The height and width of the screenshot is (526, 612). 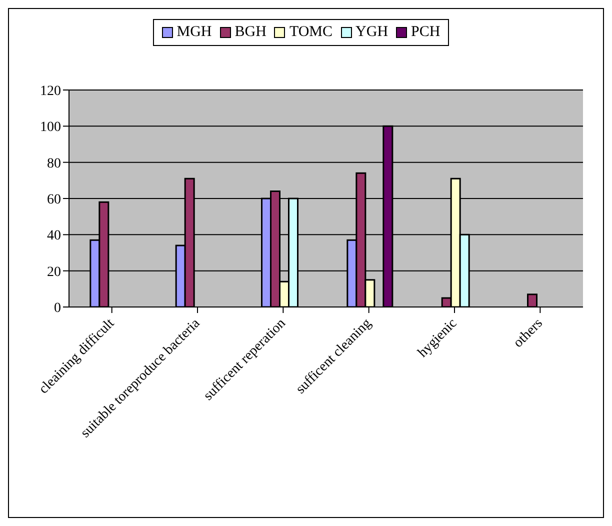 What do you see at coordinates (371, 32) in the screenshot?
I see `legend-label: YGH` at bounding box center [371, 32].